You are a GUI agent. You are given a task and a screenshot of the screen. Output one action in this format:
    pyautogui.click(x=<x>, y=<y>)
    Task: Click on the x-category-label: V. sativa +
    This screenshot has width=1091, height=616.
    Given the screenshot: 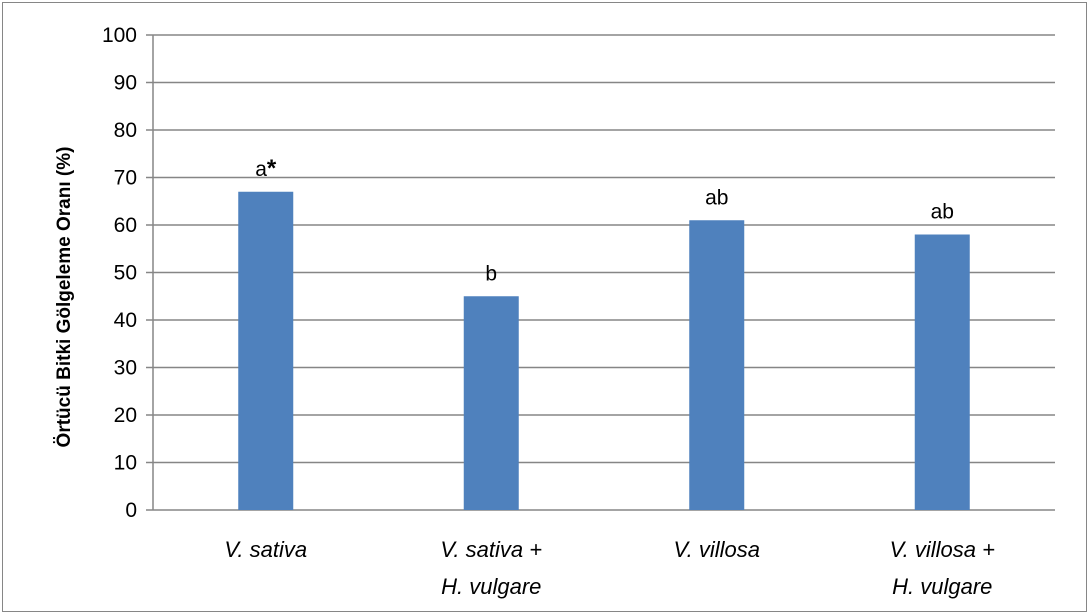 What is the action you would take?
    pyautogui.click(x=491, y=549)
    